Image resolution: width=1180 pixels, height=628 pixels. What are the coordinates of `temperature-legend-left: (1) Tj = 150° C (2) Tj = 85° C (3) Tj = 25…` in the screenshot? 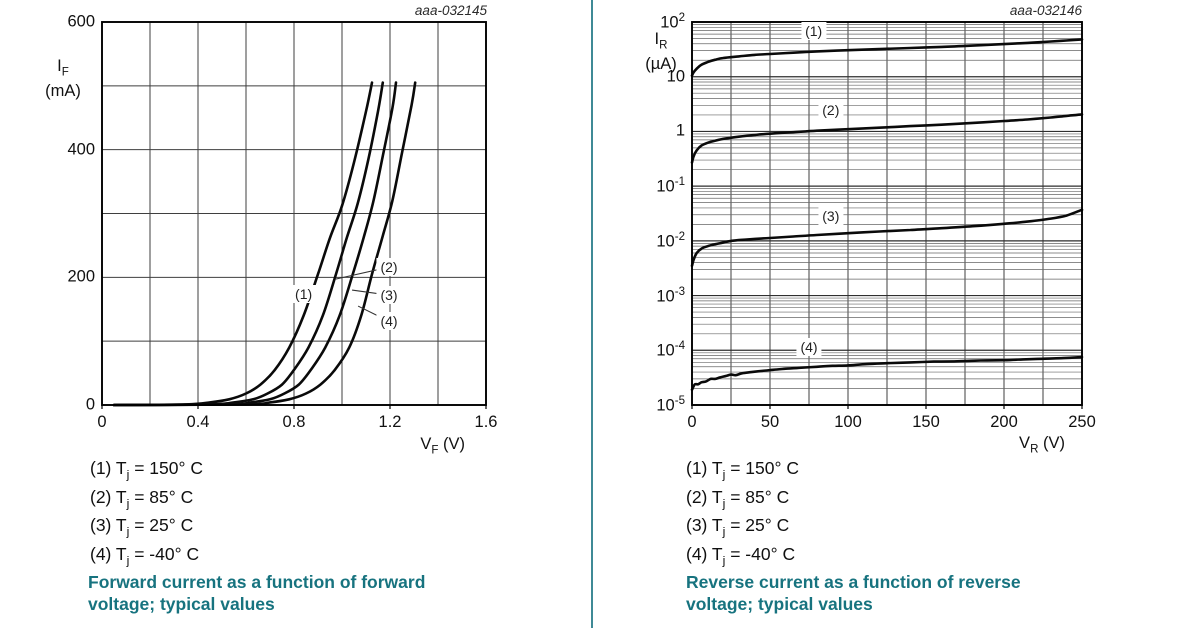 It's located at (146, 514).